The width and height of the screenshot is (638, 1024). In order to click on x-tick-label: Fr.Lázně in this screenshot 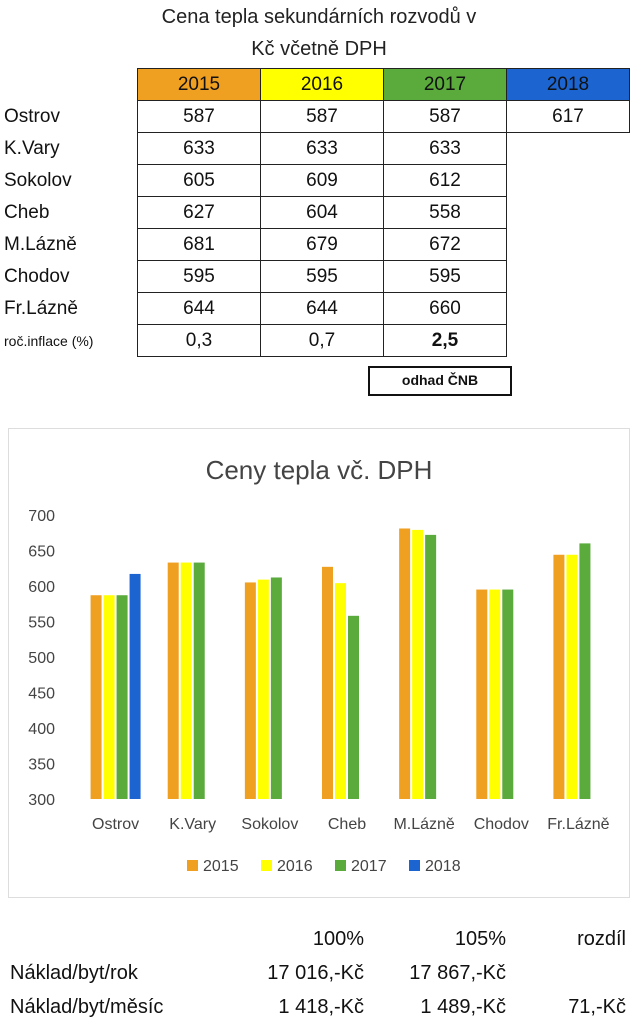, I will do `click(578, 824)`.